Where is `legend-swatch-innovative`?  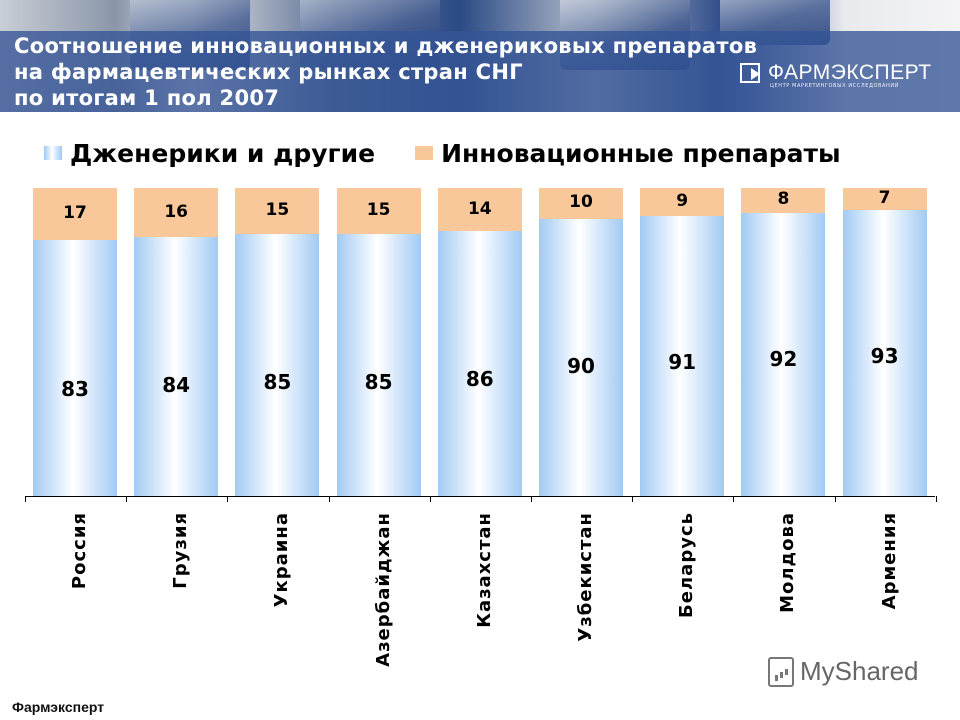 legend-swatch-innovative is located at coordinates (424, 153).